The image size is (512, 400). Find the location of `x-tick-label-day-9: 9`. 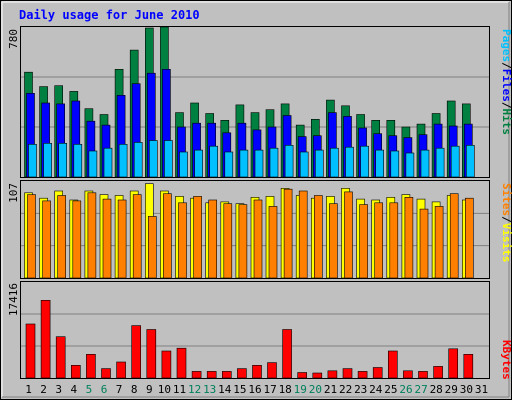

x-tick-label-day-9: 9 is located at coordinates (149, 389).